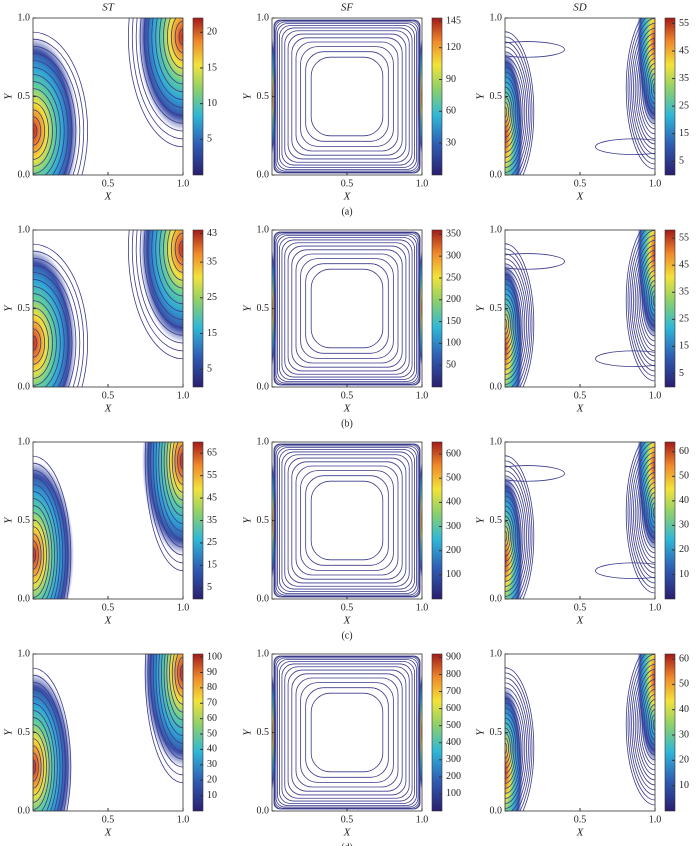 The height and width of the screenshot is (846, 700). Describe the element at coordinates (346, 211) in the screenshot. I see `caption: (a)` at that location.